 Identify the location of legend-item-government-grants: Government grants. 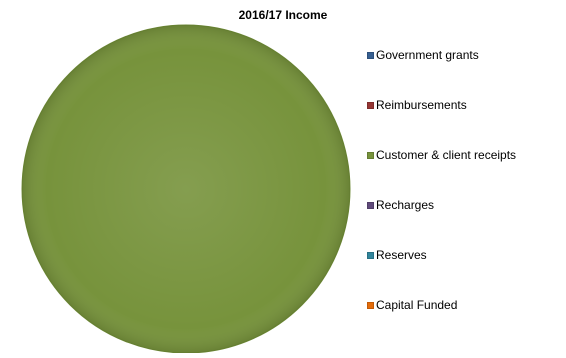
(423, 55).